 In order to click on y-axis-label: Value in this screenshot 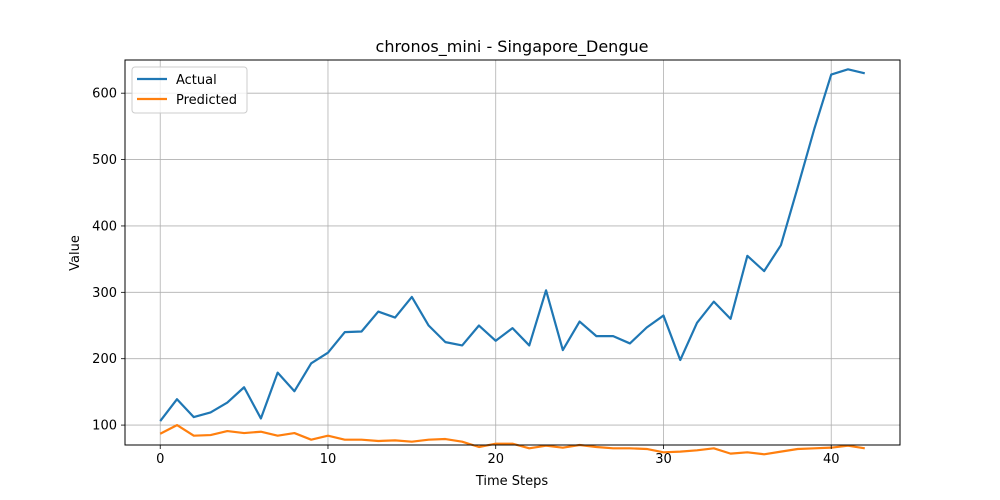, I will do `click(75, 253)`.